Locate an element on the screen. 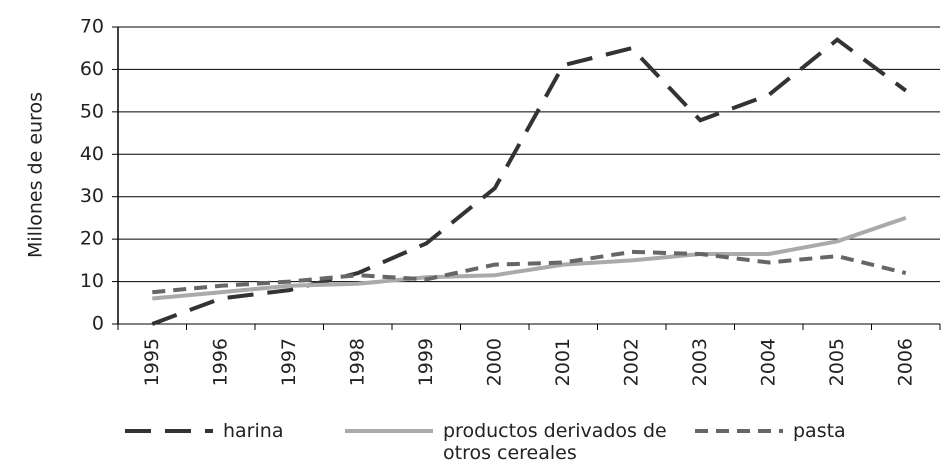  legend-item: harina is located at coordinates (225, 431).